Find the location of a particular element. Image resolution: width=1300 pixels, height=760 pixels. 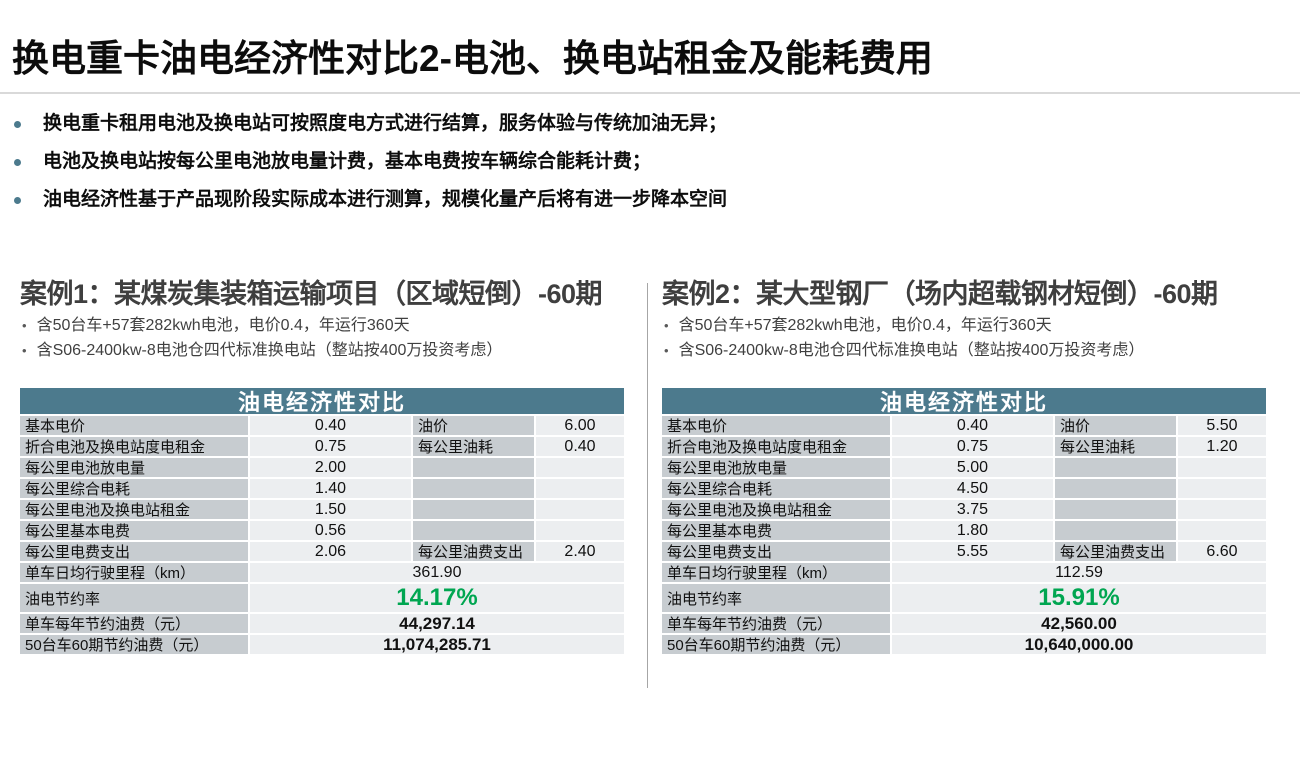

key-point-text: 电池及换电站按每公里电池放电量计费，基本电费按车辆综合能耗计费； is located at coordinates (347, 161).